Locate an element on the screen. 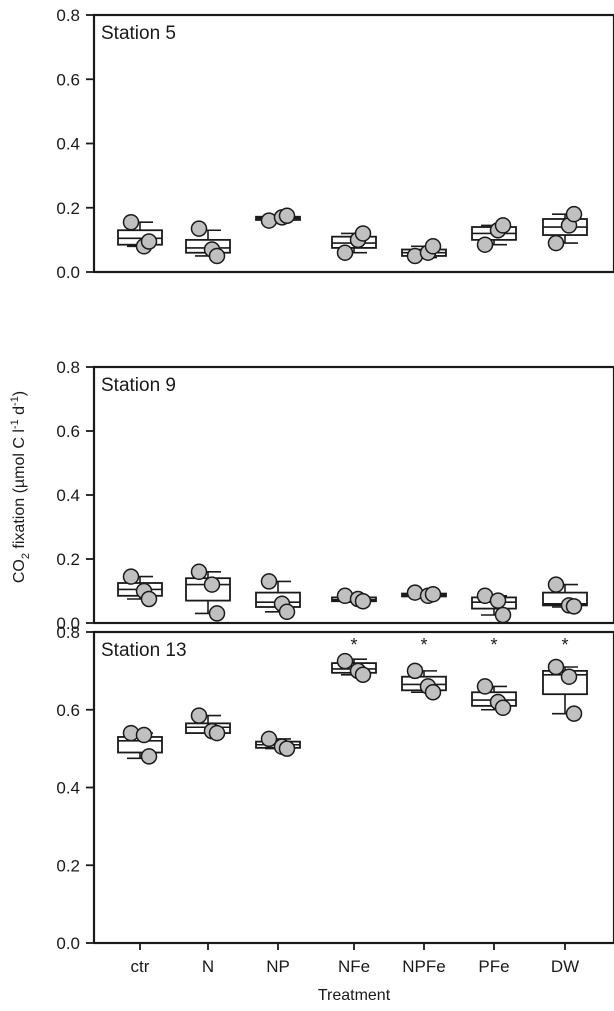 The image size is (614, 1011). x-tick-label: ctr is located at coordinates (140, 966).